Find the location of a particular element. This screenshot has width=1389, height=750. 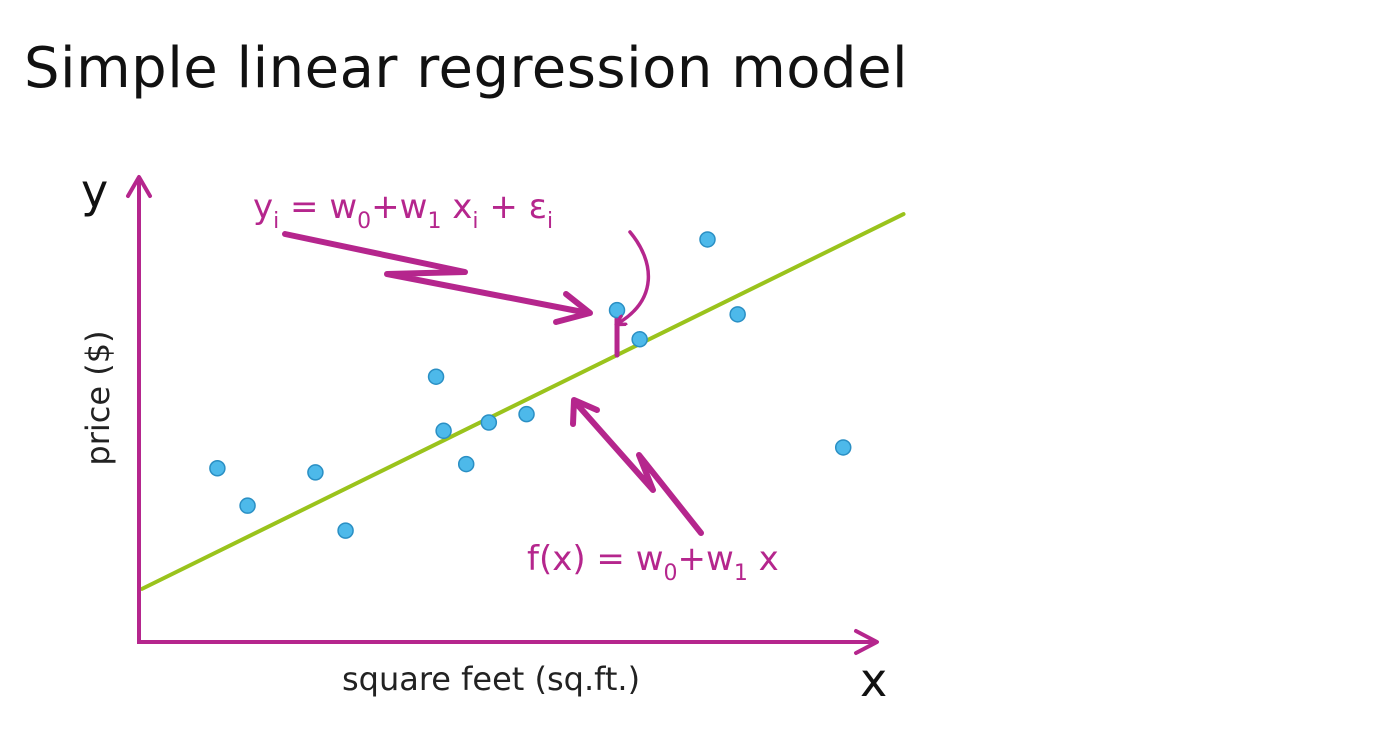

eq1-equals: = is located at coordinates (304, 207).